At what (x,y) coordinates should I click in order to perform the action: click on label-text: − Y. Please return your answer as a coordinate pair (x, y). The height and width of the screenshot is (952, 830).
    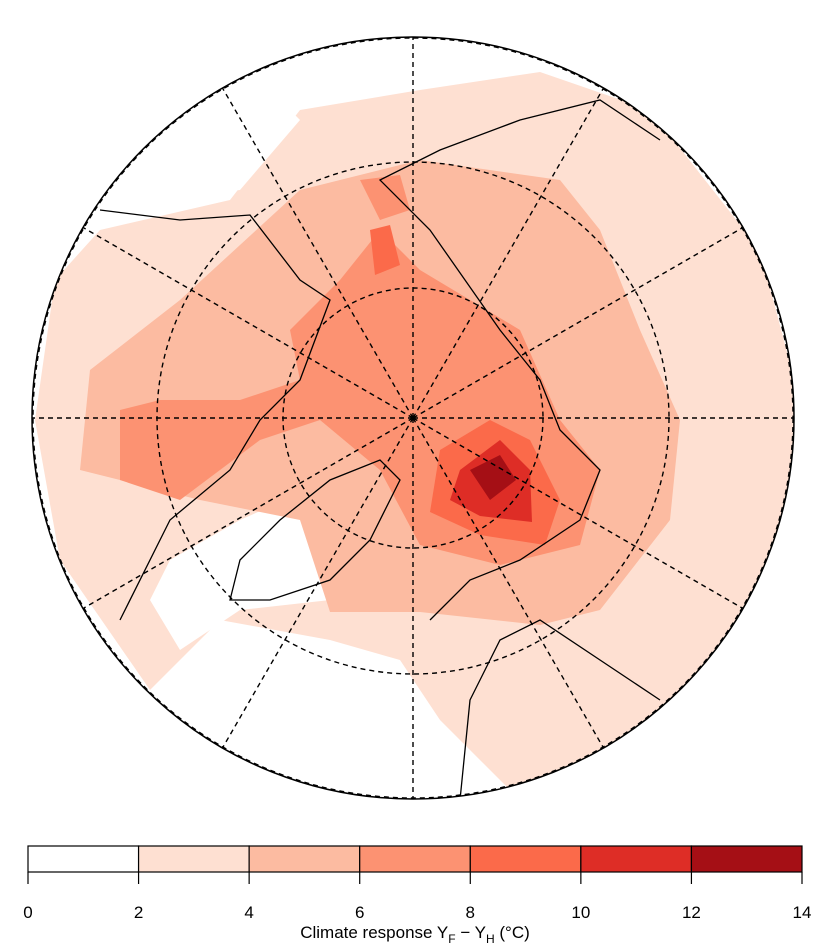
    Looking at the image, I should click on (471, 932).